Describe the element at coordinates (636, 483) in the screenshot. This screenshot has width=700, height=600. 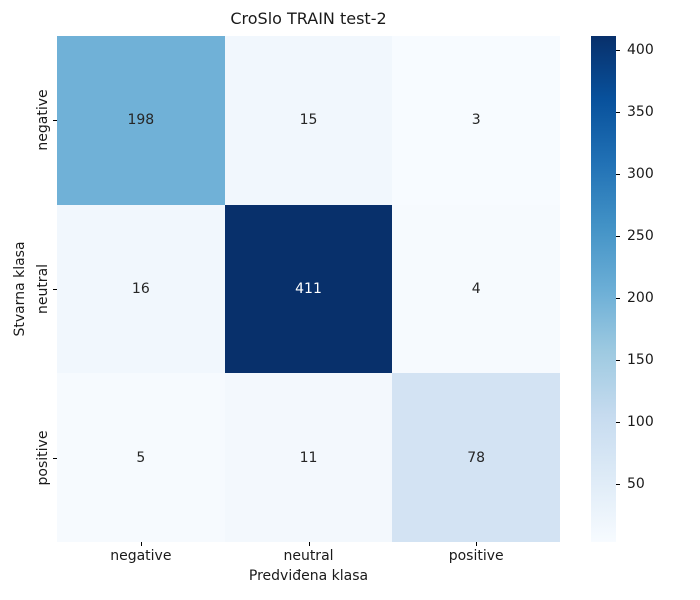
I see `colorbar-tick-label: 50` at that location.